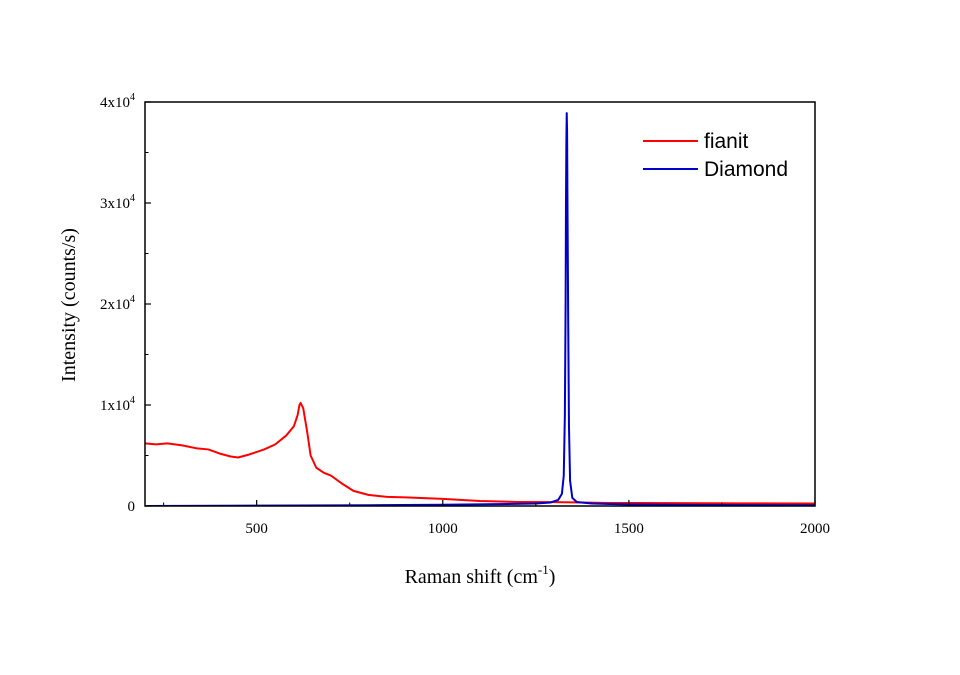 This screenshot has height=675, width=960. I want to click on y-axis-title: Intensity (counts/s), so click(69, 305).